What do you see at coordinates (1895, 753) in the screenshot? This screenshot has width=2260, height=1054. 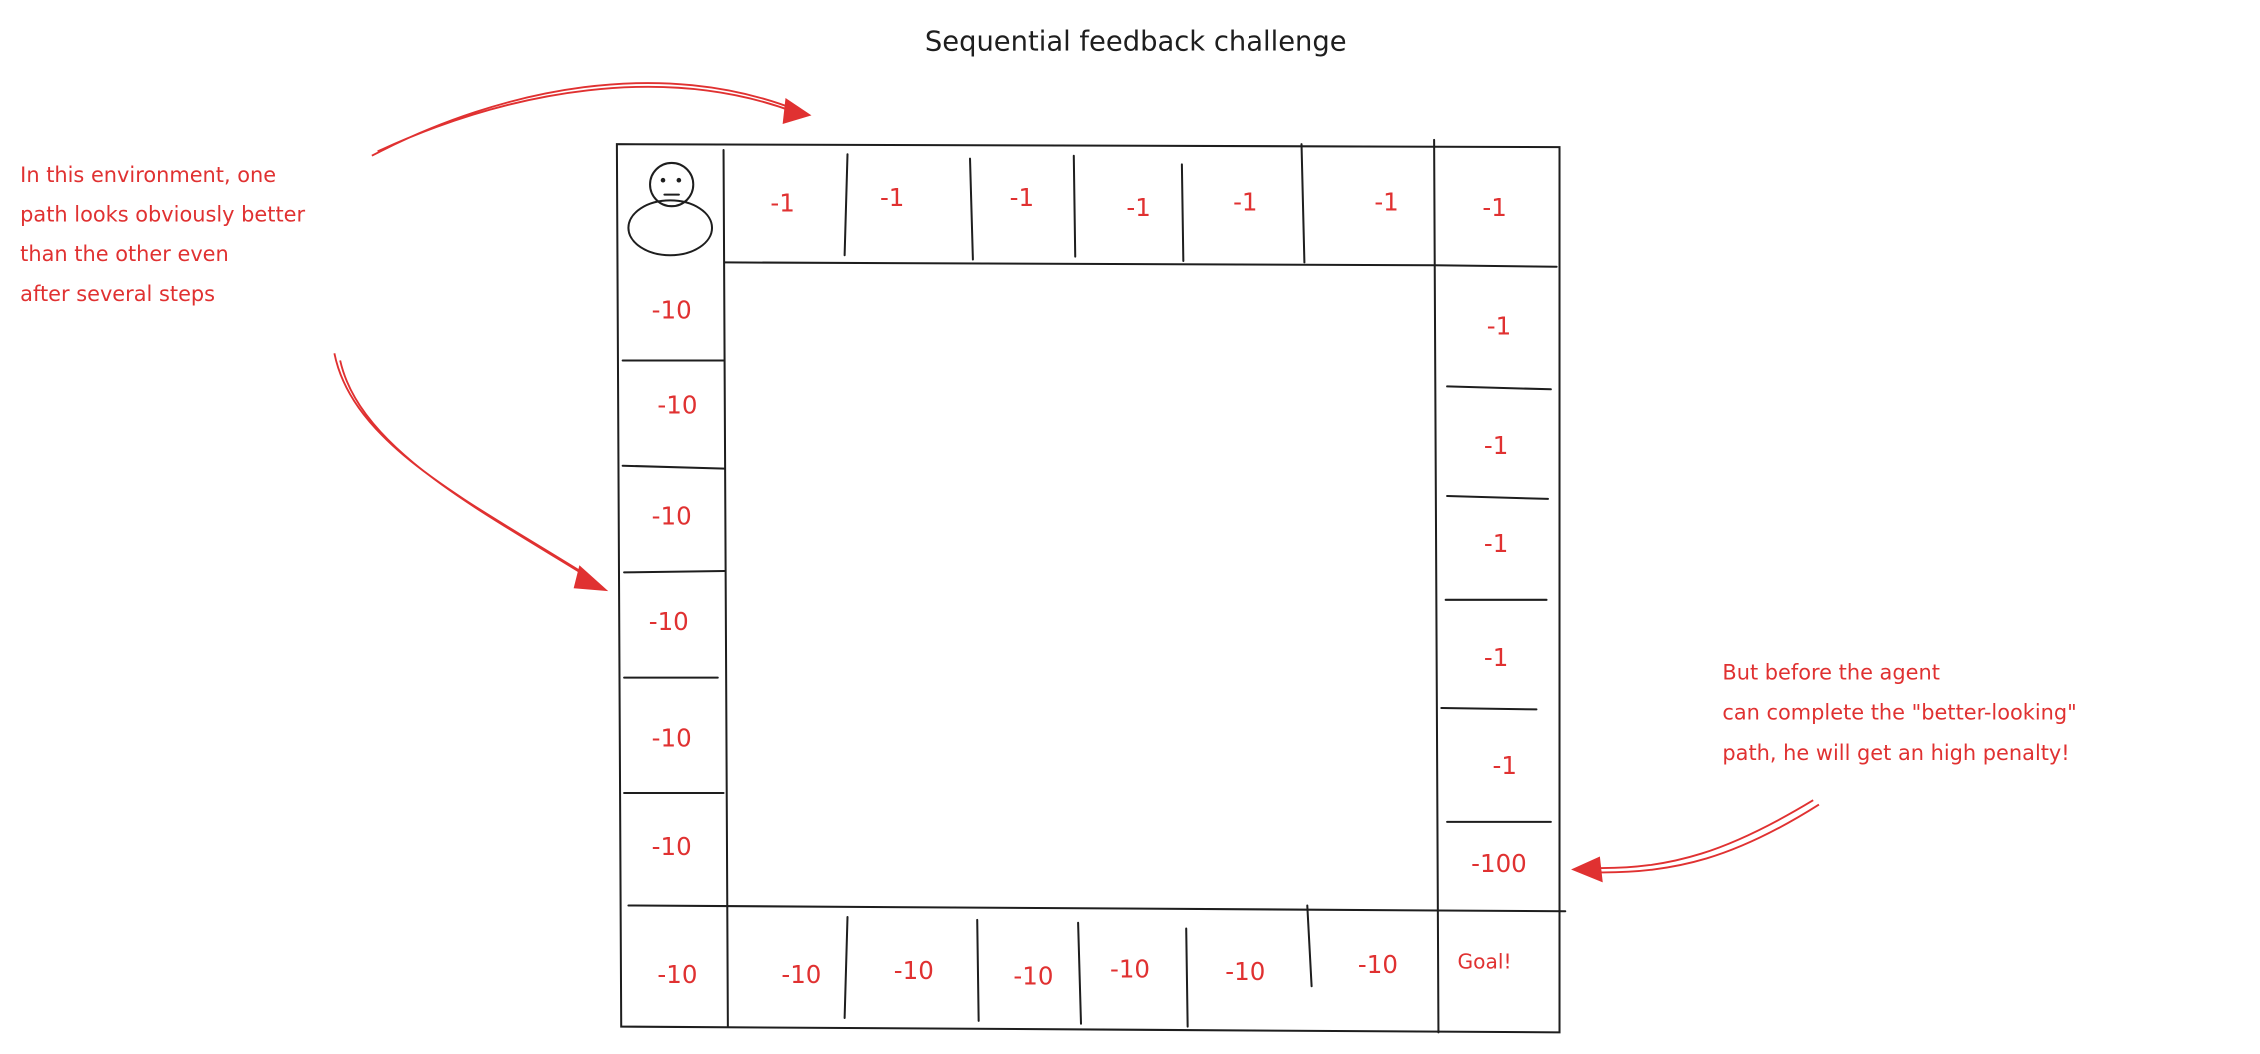 I see `annotation-line: path, he will get an high penalty!` at bounding box center [1895, 753].